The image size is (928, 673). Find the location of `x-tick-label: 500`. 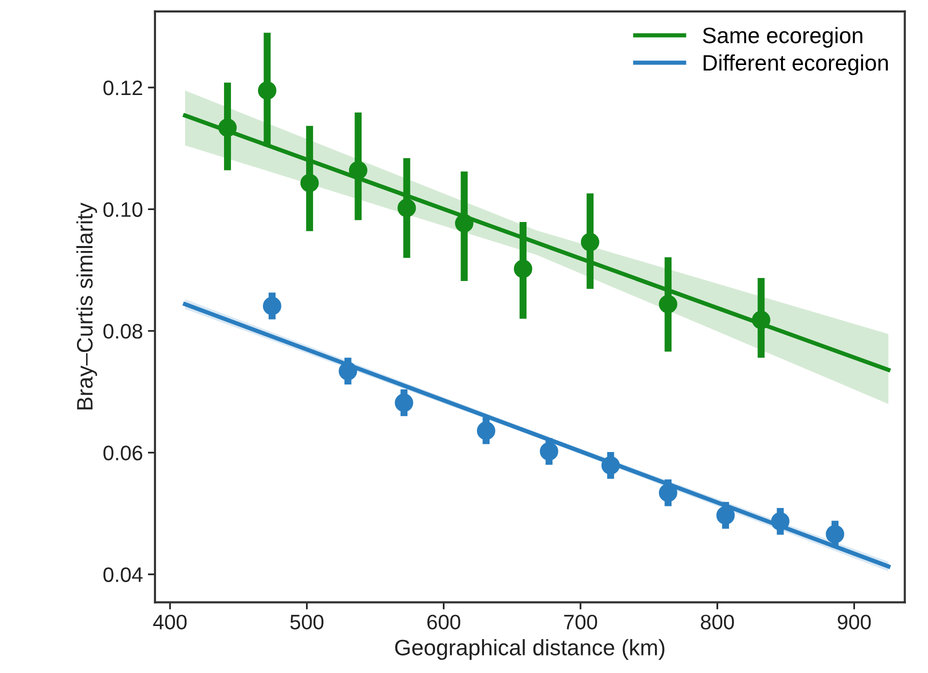

x-tick-label: 500 is located at coordinates (307, 622).